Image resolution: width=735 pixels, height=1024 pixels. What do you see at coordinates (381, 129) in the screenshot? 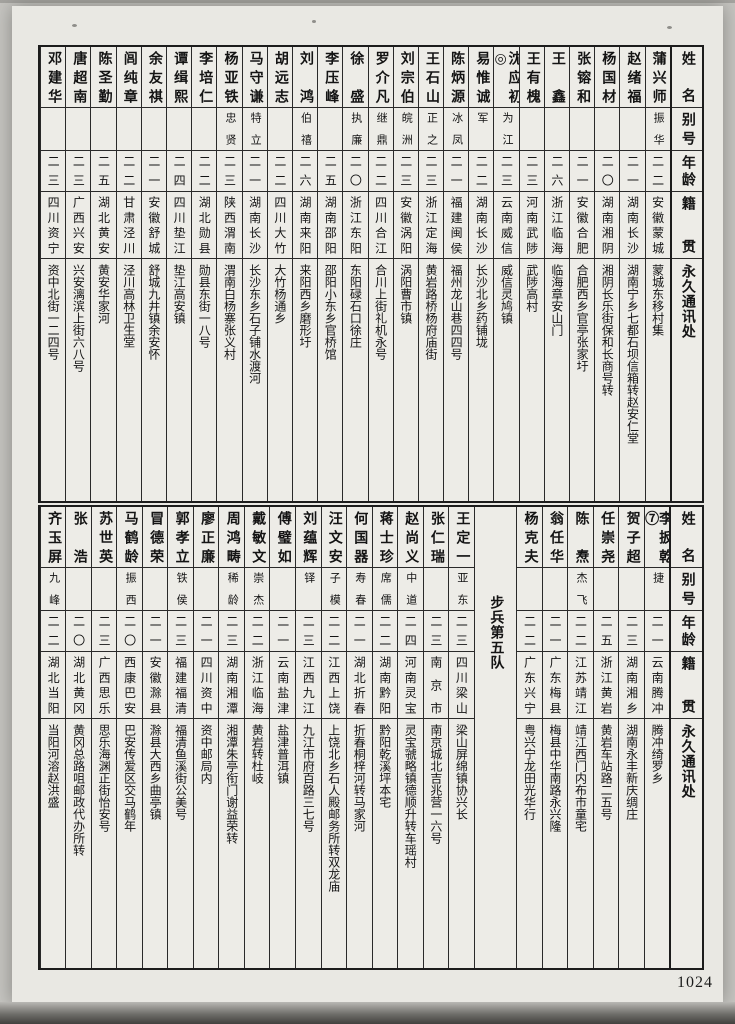
I see `person-alias: 继鼎` at bounding box center [381, 129].